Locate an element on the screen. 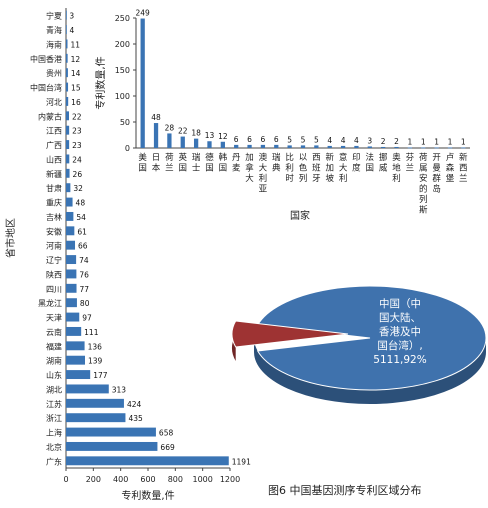 The width and height of the screenshot is (488, 508). province-data-label: 32 is located at coordinates (78, 188).